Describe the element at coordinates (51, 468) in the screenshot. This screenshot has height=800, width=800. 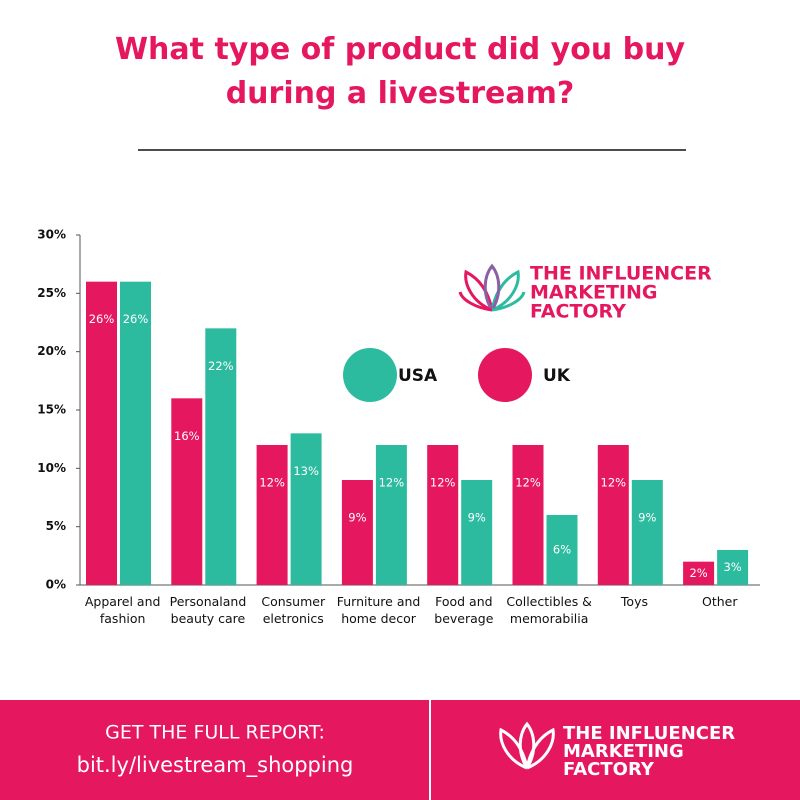
I see `y-tick-label: 10%` at that location.